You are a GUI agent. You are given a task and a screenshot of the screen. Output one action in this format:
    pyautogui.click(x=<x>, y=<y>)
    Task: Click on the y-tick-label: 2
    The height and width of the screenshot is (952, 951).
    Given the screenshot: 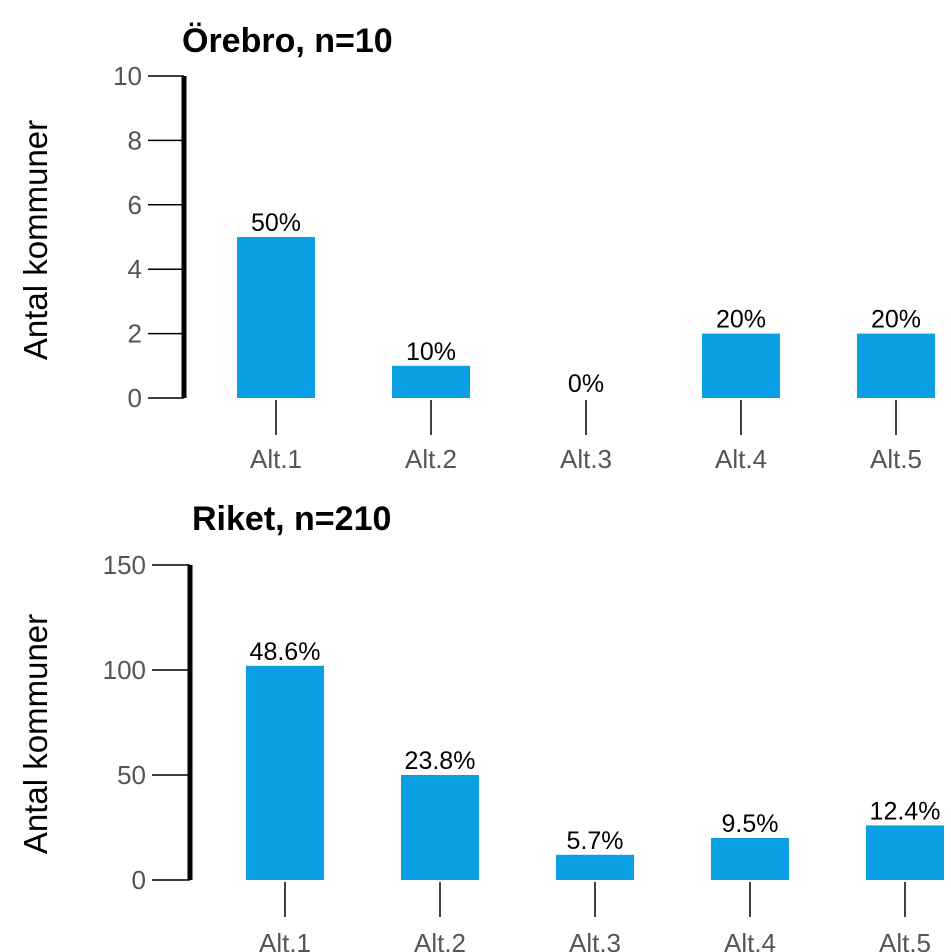 What is the action you would take?
    pyautogui.click(x=135, y=334)
    